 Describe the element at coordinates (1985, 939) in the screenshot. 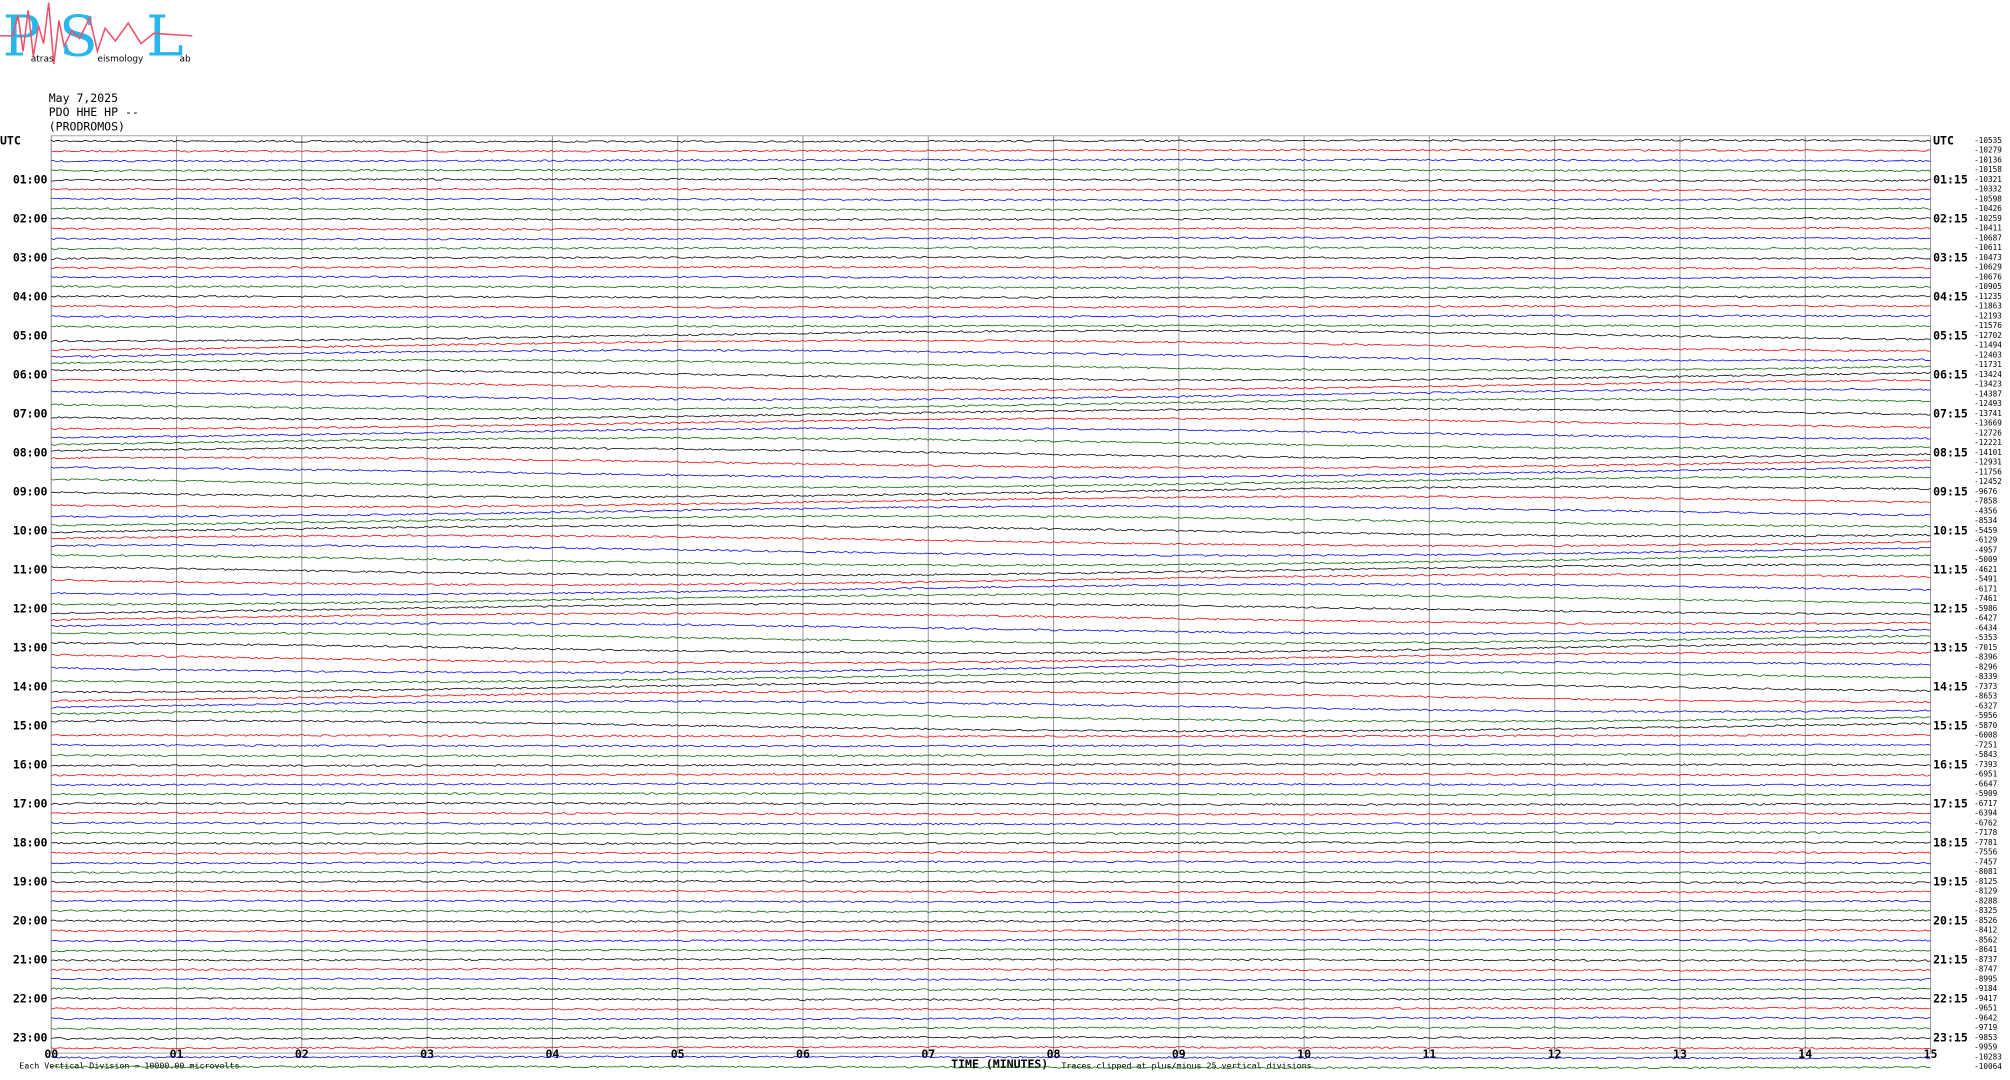

I see `row-value: -8562` at that location.